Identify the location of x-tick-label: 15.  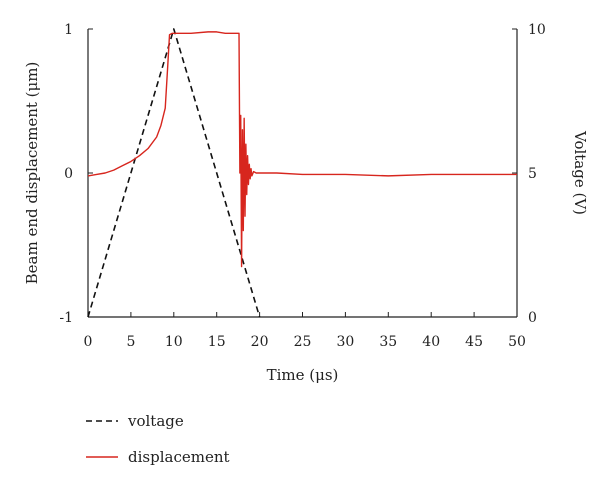
(217, 342).